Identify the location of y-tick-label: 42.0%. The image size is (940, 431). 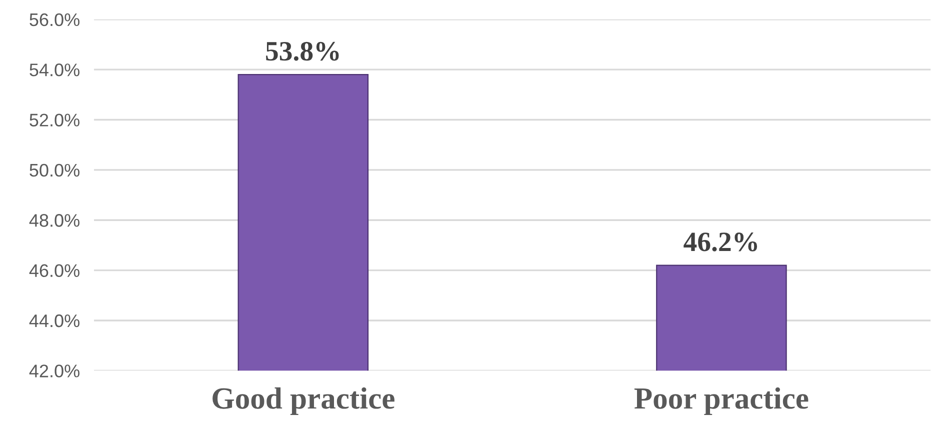
(54, 371).